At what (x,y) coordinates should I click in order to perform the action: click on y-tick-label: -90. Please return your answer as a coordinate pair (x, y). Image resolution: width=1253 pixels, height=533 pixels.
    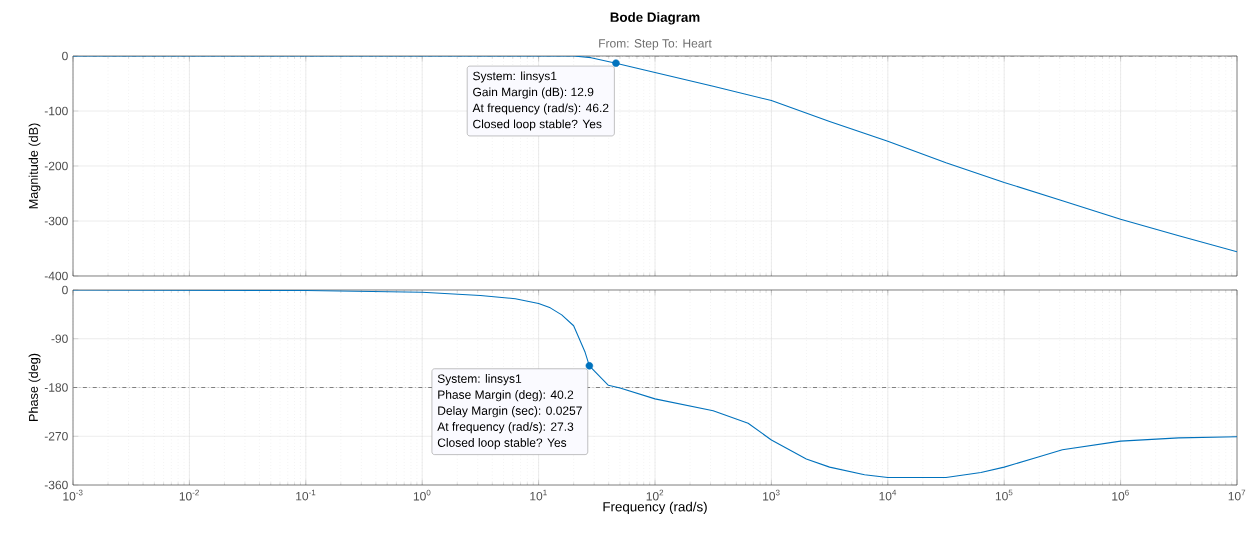
    Looking at the image, I should click on (59, 339).